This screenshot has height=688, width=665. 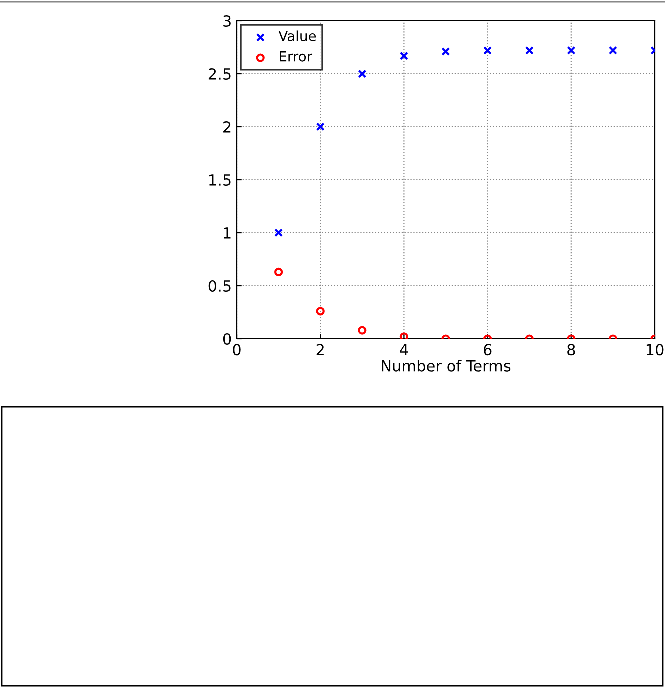 What do you see at coordinates (219, 286) in the screenshot?
I see `y-tick-label: 0.5` at bounding box center [219, 286].